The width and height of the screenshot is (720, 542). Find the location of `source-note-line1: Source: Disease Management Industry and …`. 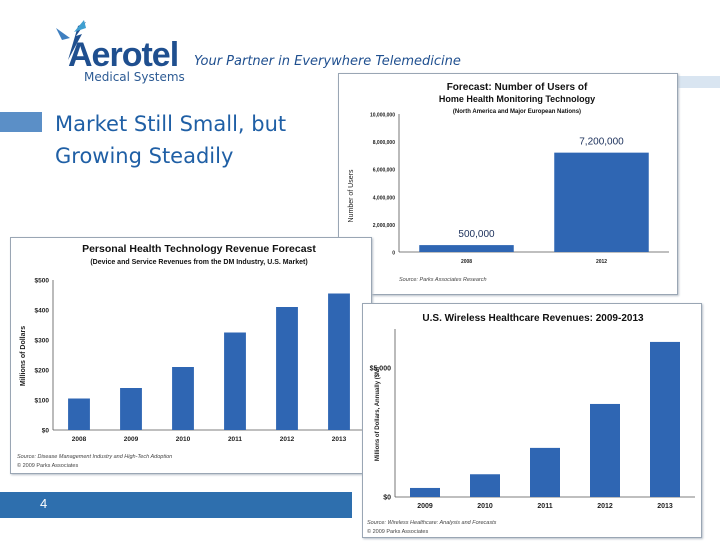

source-note-line1: Source: Disease Management Industry and … is located at coordinates (94, 457).